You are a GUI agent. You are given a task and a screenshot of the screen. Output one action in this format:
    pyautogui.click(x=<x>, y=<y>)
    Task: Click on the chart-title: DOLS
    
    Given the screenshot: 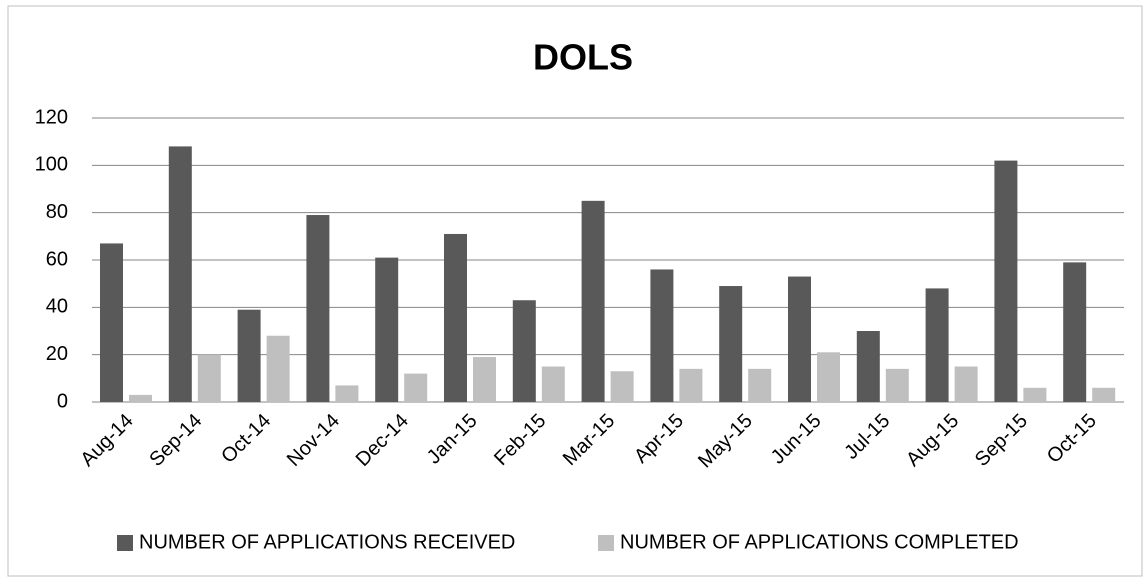 What is the action you would take?
    pyautogui.click(x=583, y=57)
    